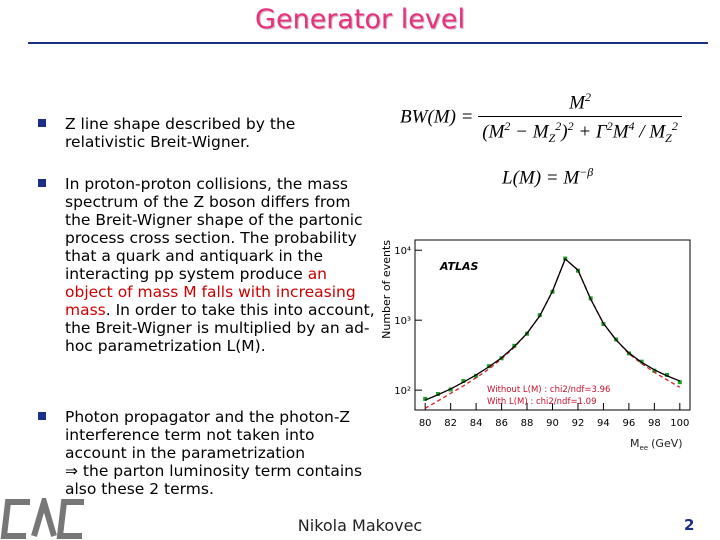  Describe the element at coordinates (629, 423) in the screenshot. I see `x-tick-label: 96` at that location.